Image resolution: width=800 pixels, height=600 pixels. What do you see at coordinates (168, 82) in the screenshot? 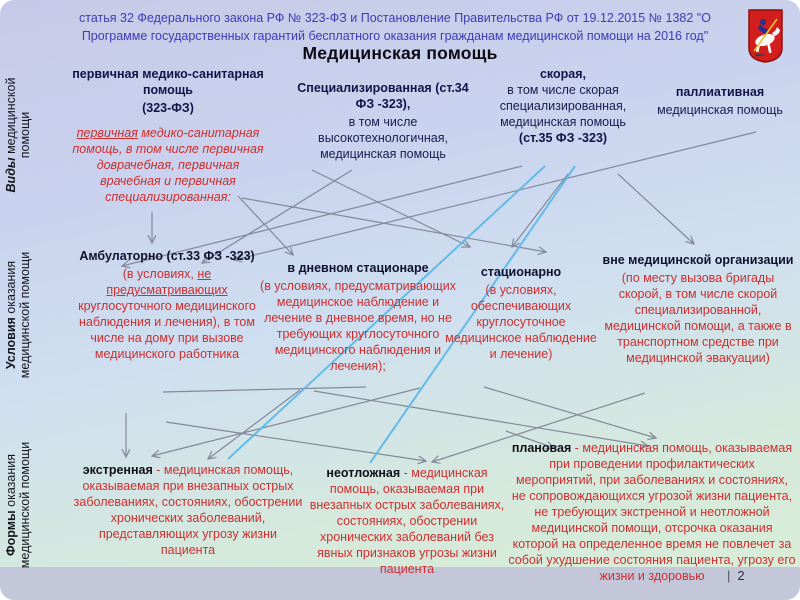
I see `primary-care-title: первичная медико-санитарная помощь` at bounding box center [168, 82].